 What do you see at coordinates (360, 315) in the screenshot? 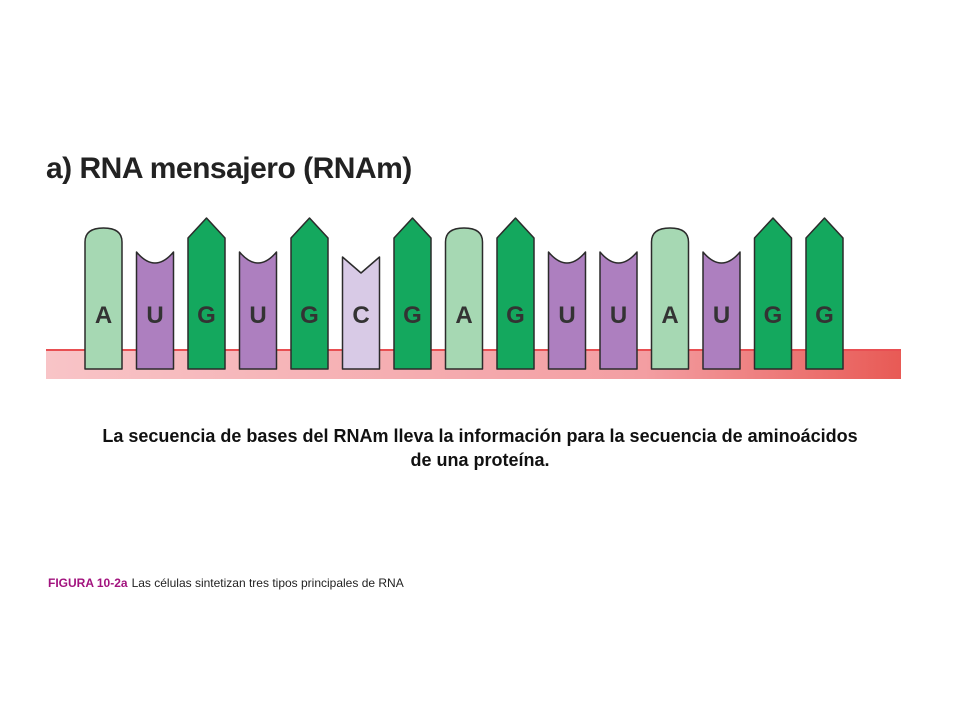
I see `base-letter: C` at bounding box center [360, 315].